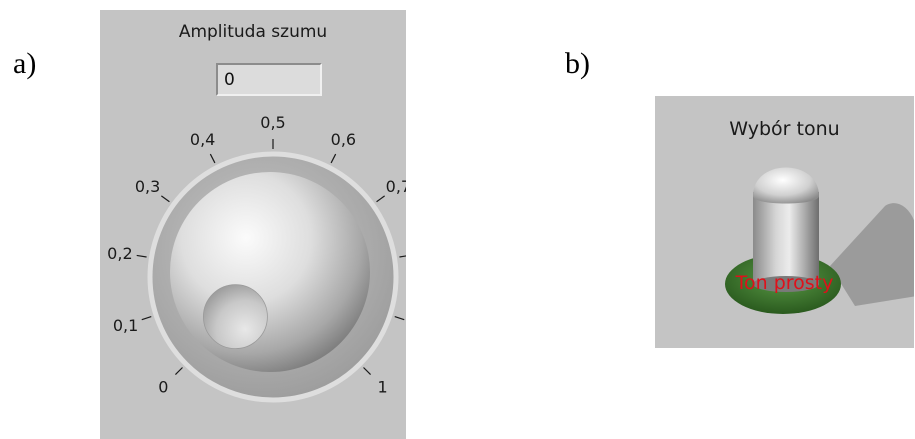 The width and height of the screenshot is (915, 439). What do you see at coordinates (383, 387) in the screenshot?
I see `knob-tick-label: 1` at bounding box center [383, 387].